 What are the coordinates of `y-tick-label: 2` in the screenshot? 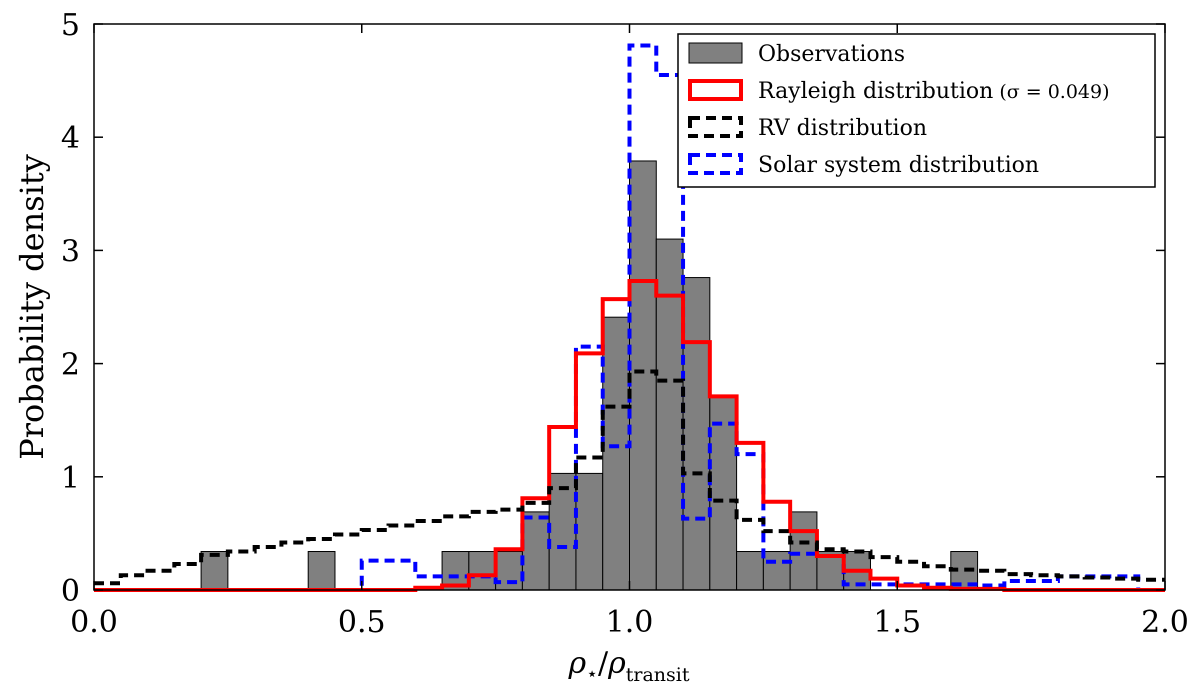 It's located at (70, 365).